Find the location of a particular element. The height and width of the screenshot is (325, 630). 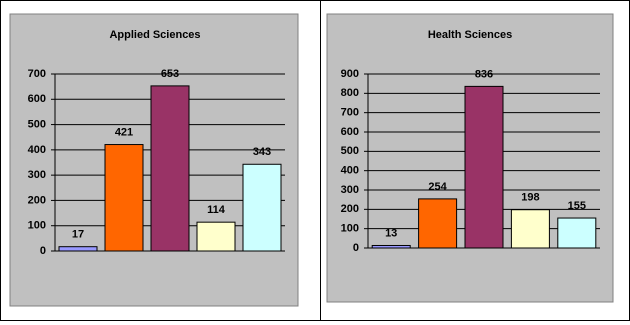

data-label: 155 is located at coordinates (577, 206).